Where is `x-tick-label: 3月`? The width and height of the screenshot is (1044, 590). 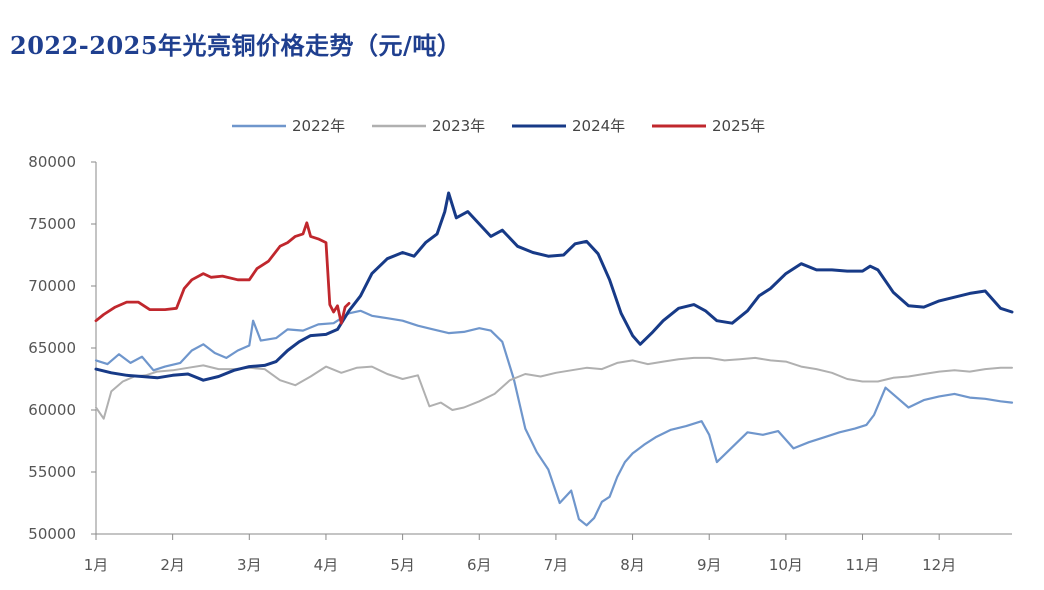
x-tick-label: 3月 is located at coordinates (249, 565).